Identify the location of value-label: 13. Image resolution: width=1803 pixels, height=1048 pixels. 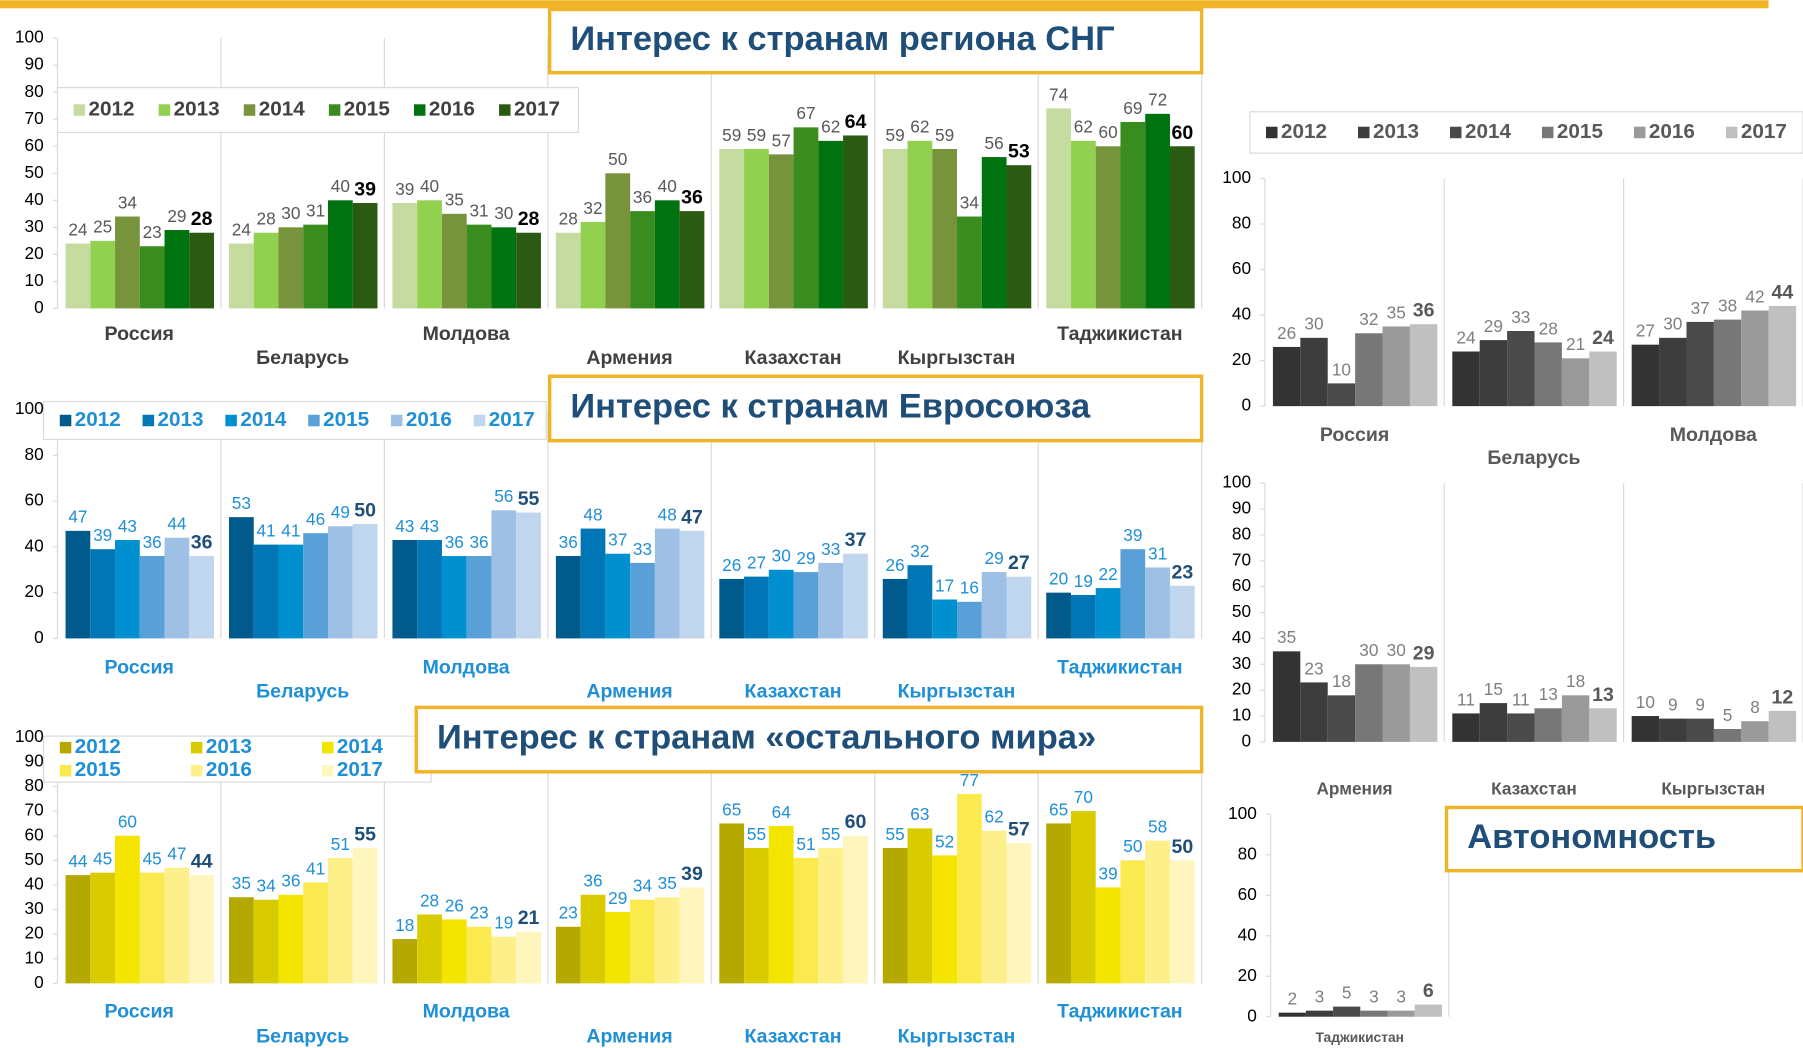
(1548, 694).